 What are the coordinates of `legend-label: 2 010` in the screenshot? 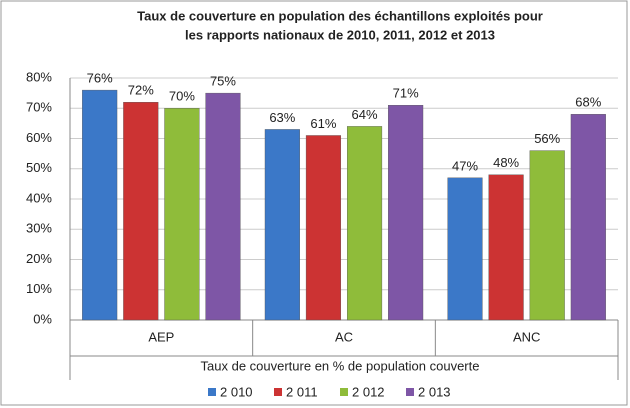 It's located at (236, 391).